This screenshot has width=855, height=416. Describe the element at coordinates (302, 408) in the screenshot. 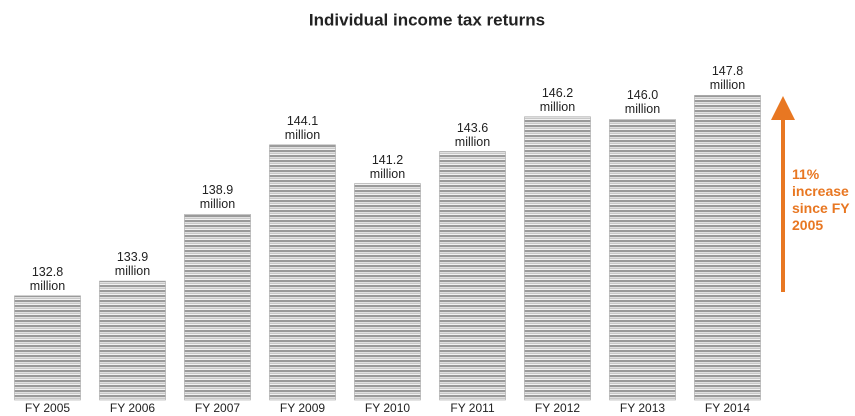

I see `x-tick-label: FY 2009` at that location.